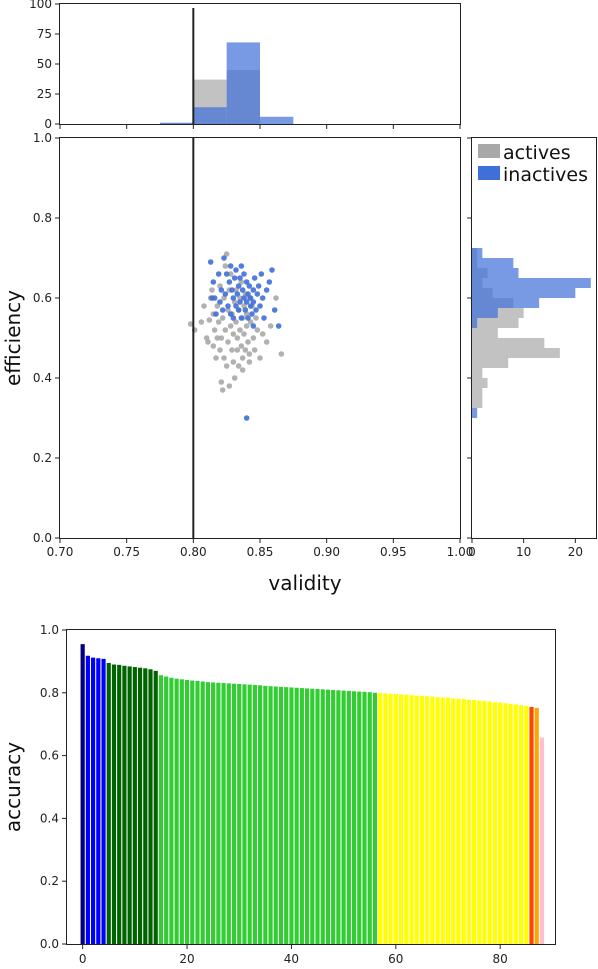 This screenshot has height=969, width=598. I want to click on accuracy-ytick-label: 0.2, so click(49, 881).